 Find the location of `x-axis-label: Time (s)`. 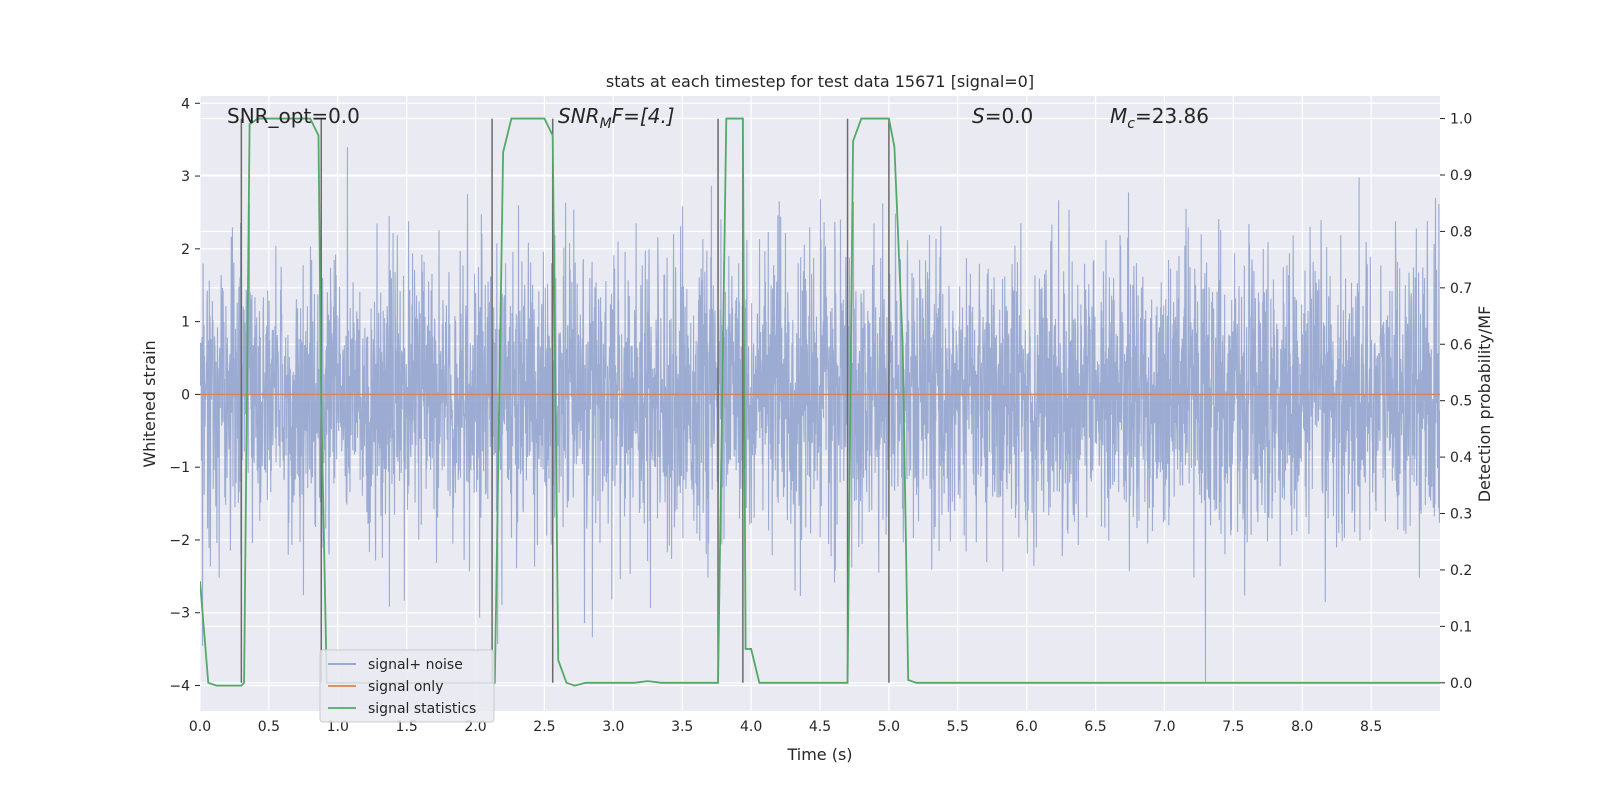

x-axis-label: Time (s) is located at coordinates (819, 754).